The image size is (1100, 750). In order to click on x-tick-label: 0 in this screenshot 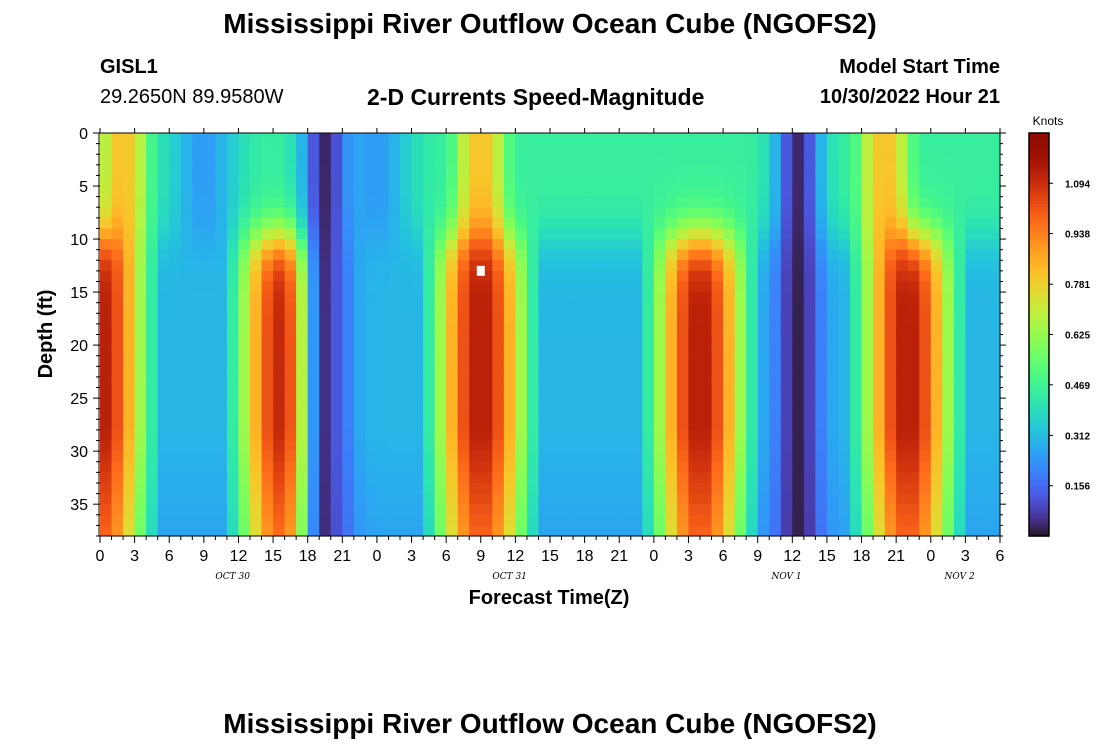, I will do `click(930, 556)`.